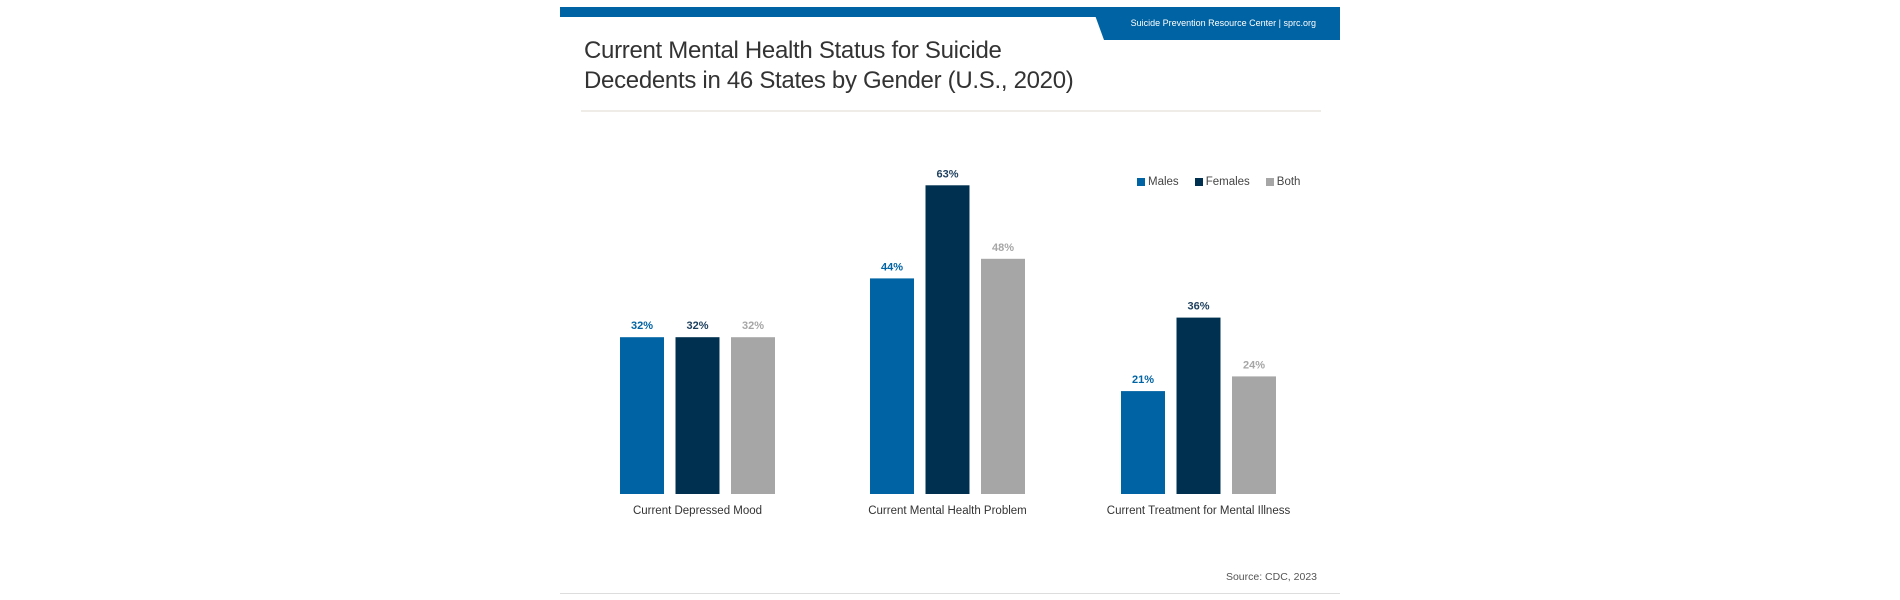  What do you see at coordinates (1163, 182) in the screenshot?
I see `legend-label-males: Males` at bounding box center [1163, 182].